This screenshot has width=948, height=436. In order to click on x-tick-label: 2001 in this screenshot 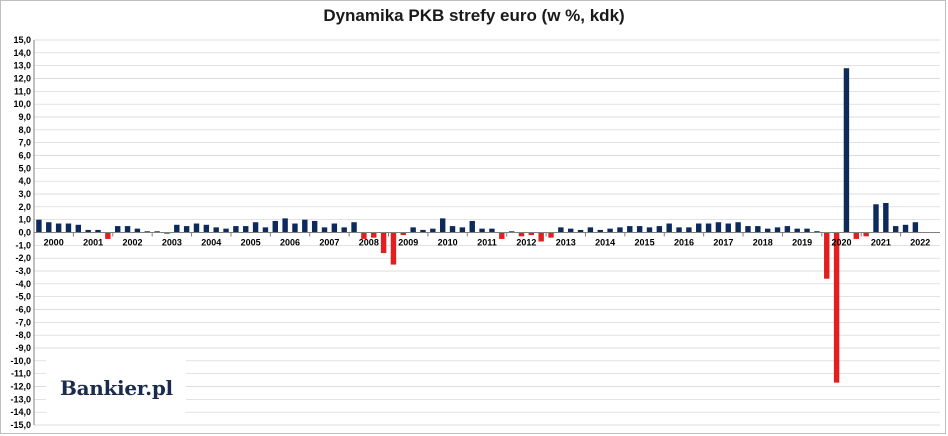, I will do `click(93, 243)`.